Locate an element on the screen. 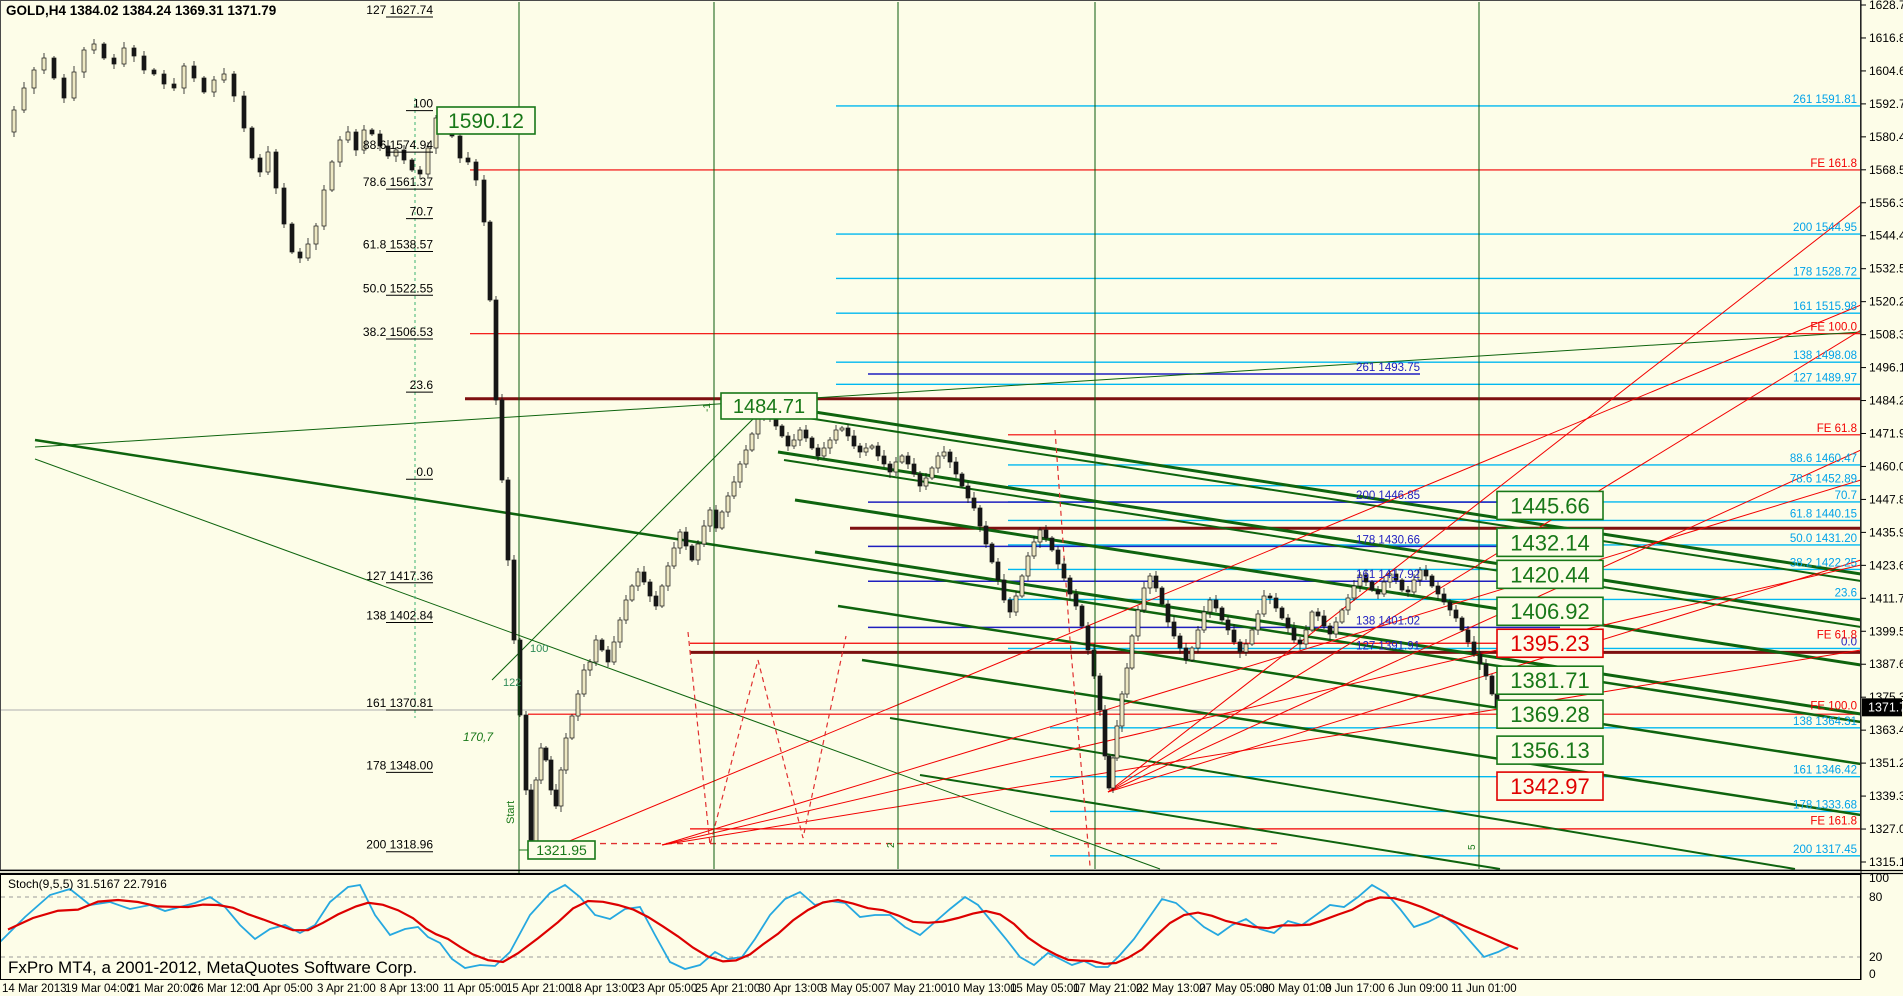 This screenshot has height=996, width=1903. price-callout: 1369.28 is located at coordinates (1550, 714).